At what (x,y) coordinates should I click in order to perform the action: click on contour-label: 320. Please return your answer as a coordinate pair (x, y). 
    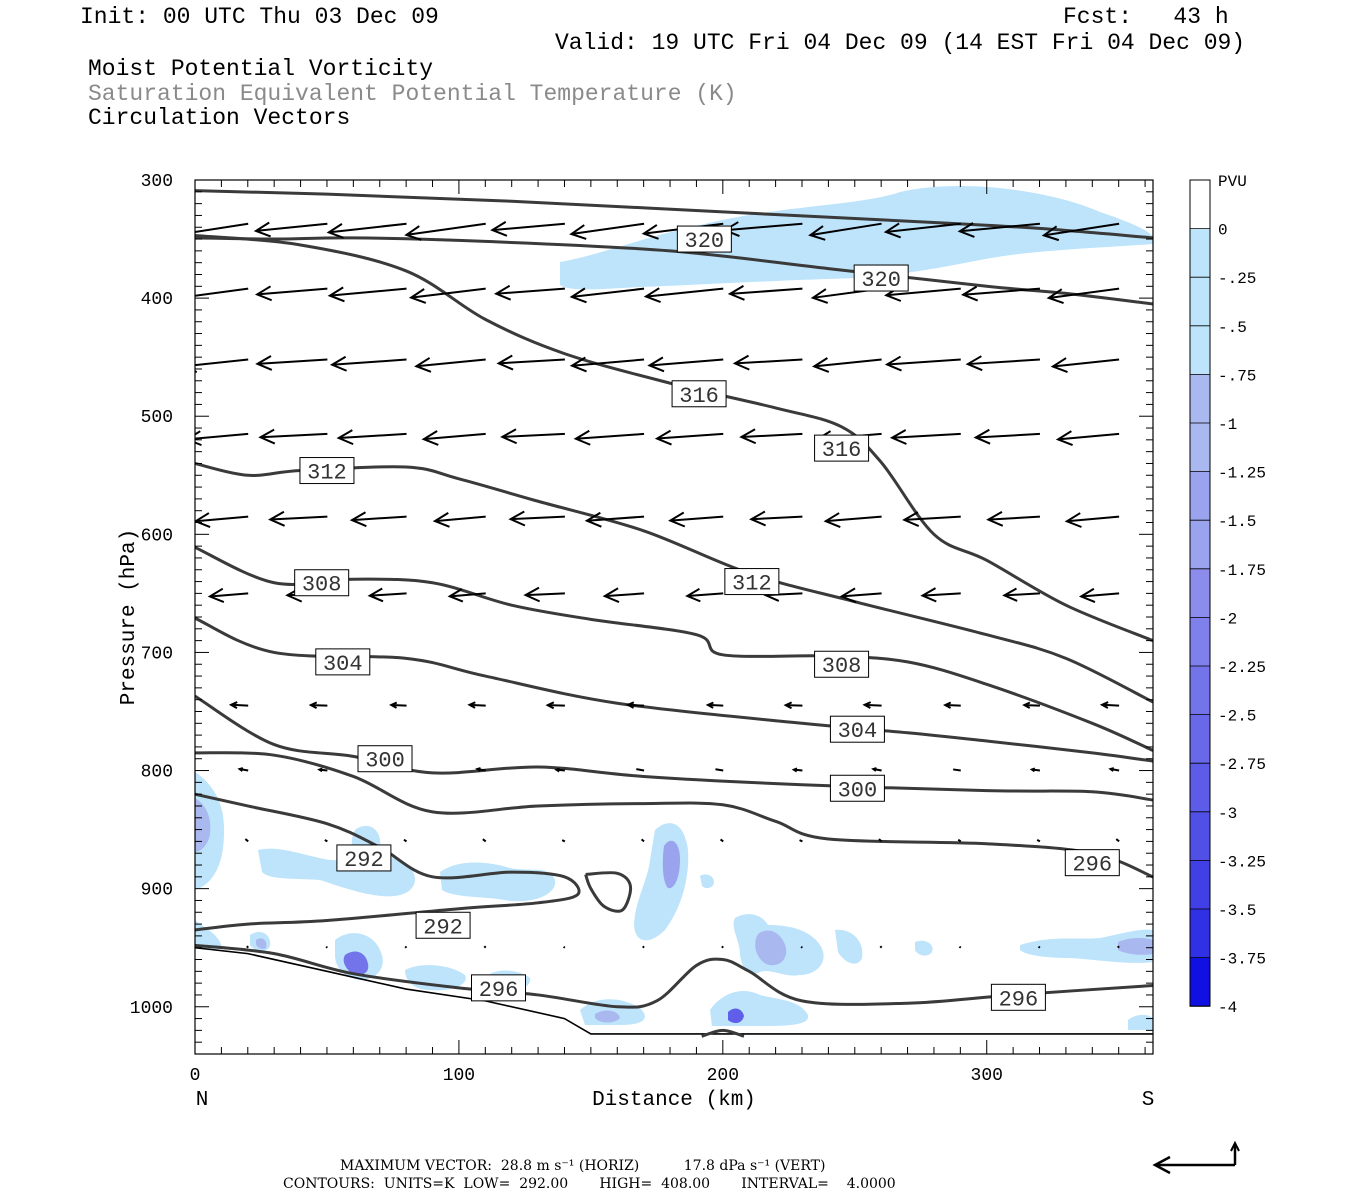
    Looking at the image, I should click on (705, 241).